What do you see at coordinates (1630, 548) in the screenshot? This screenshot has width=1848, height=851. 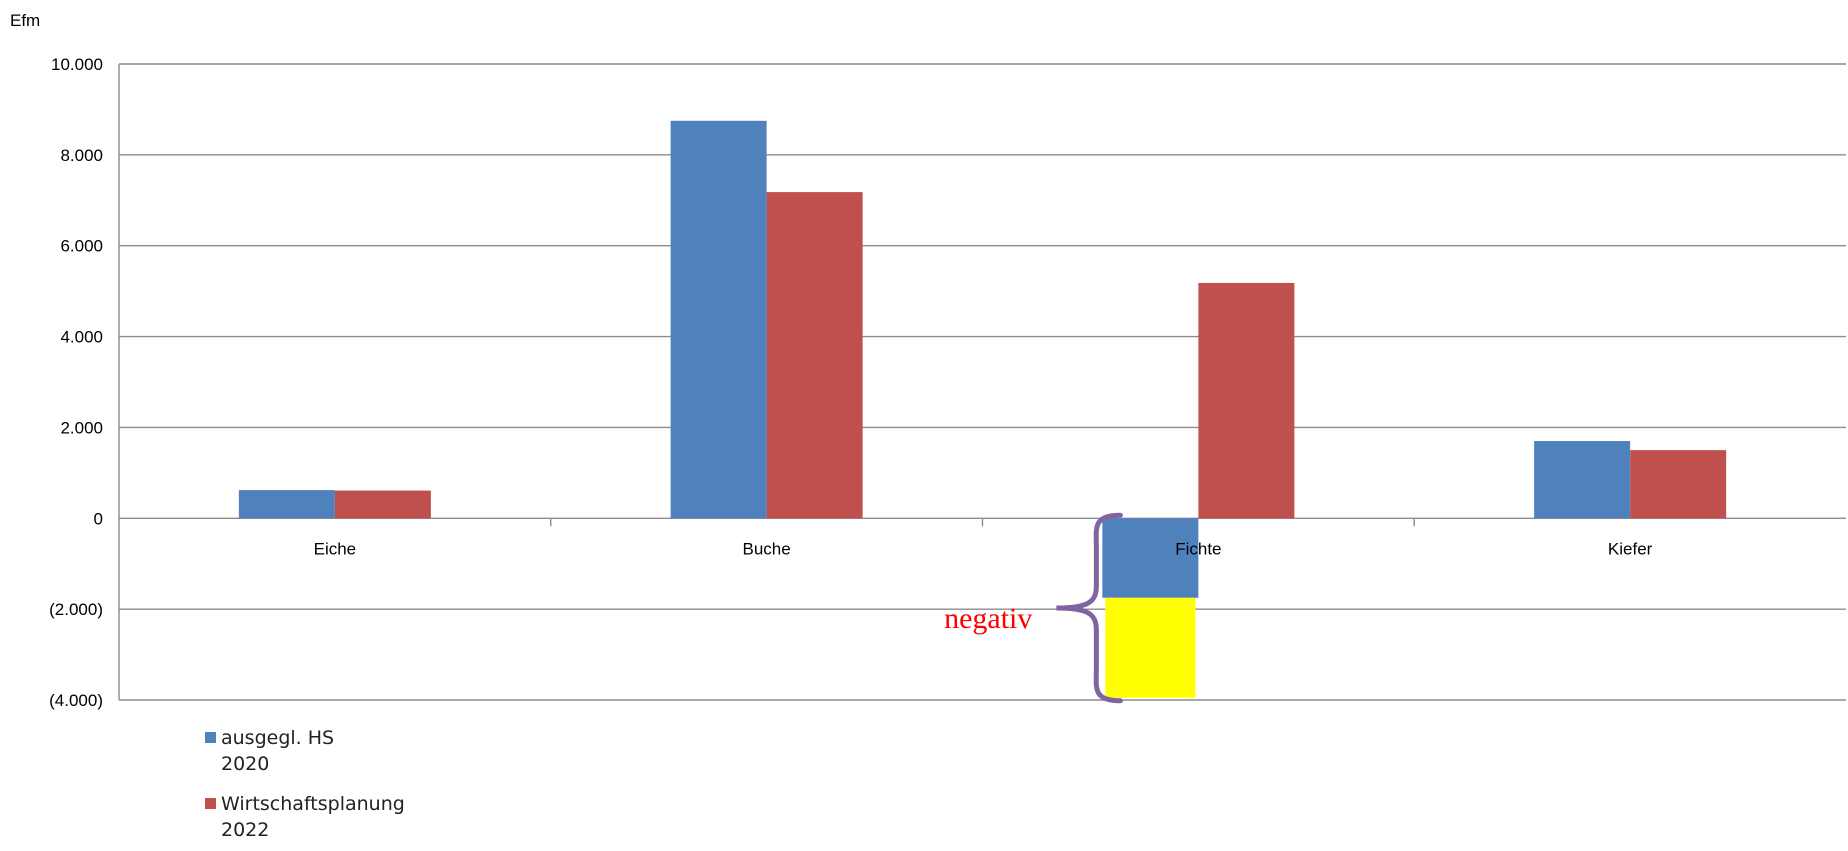 I see `x-tick-label: Kiefer` at bounding box center [1630, 548].